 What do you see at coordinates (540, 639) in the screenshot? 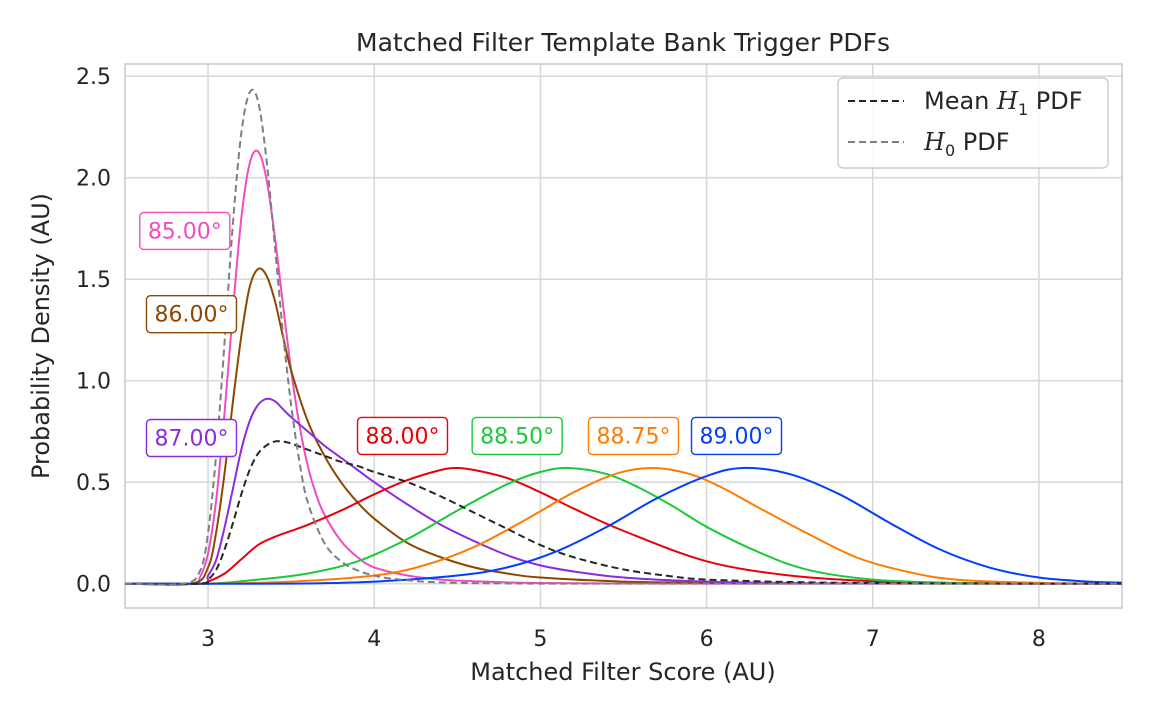
I see `x-tick-label: 5` at bounding box center [540, 639].